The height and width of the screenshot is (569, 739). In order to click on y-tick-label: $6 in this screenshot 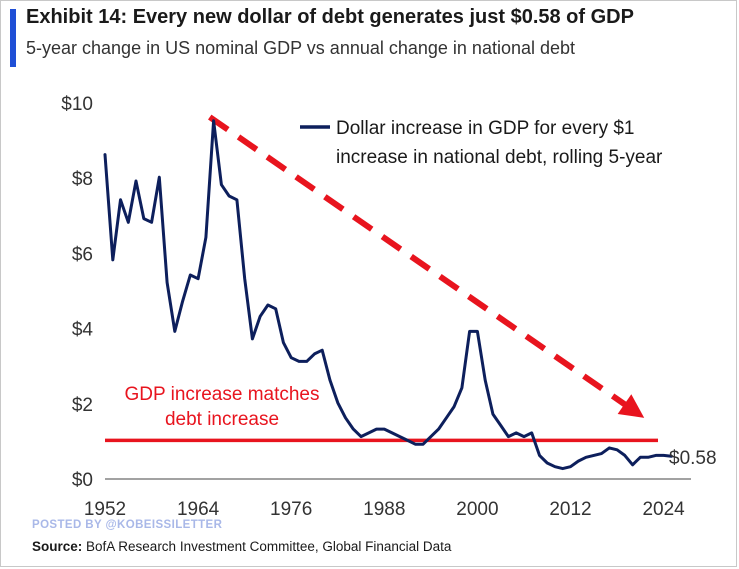, I will do `click(82, 254)`.